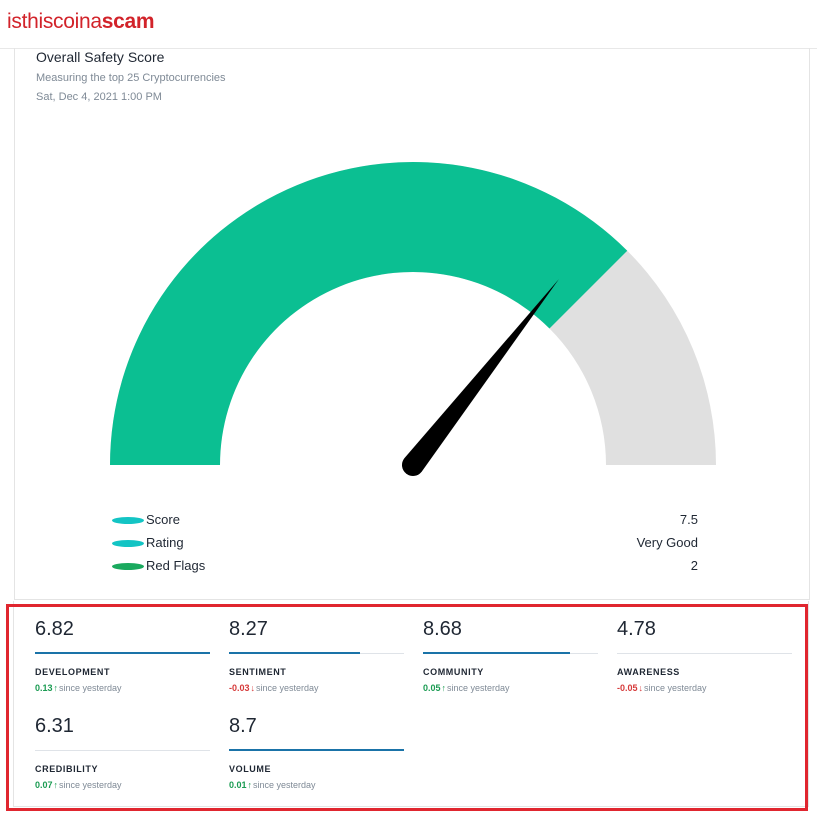 This screenshot has height=818, width=817. What do you see at coordinates (99, 97) in the screenshot?
I see `card-date: Sat, Dec 4, 2021 1:00 PM` at bounding box center [99, 97].